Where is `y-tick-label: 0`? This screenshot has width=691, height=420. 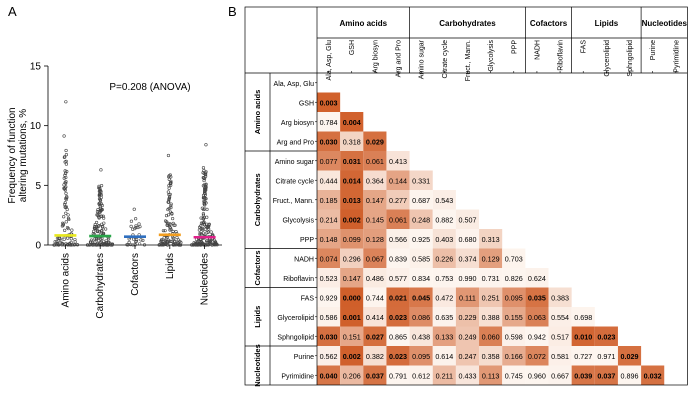
y-tick-label: 0 is located at coordinates (38, 246).